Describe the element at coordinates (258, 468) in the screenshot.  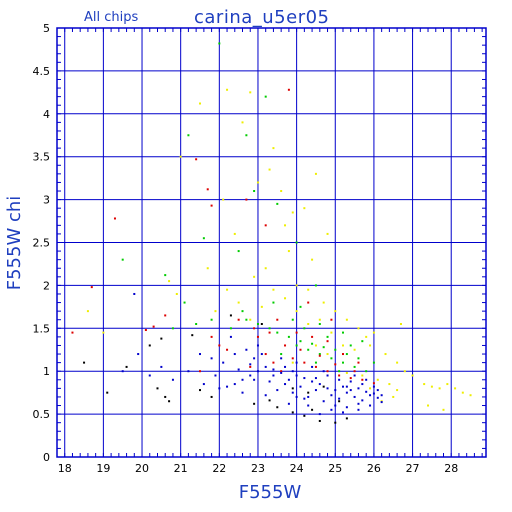
I see `x-tick-label: 23` at that location.